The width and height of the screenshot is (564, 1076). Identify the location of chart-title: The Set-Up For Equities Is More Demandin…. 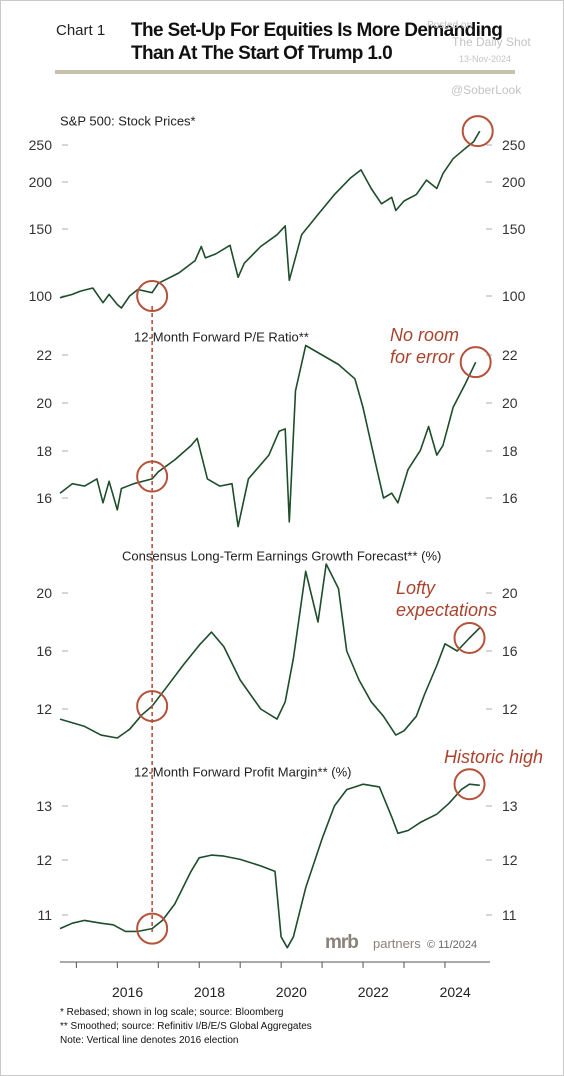
(317, 42).